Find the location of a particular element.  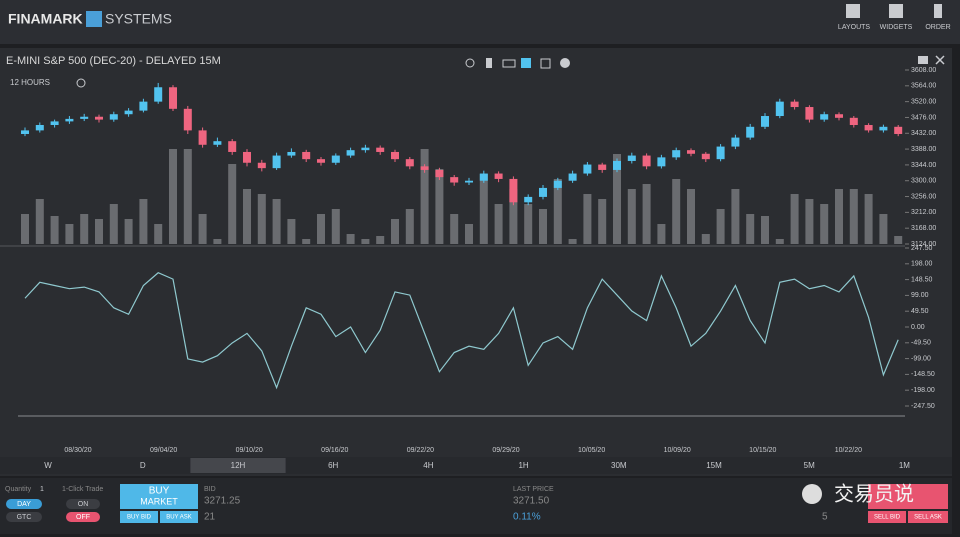

refresh-icon is located at coordinates (81, 83).